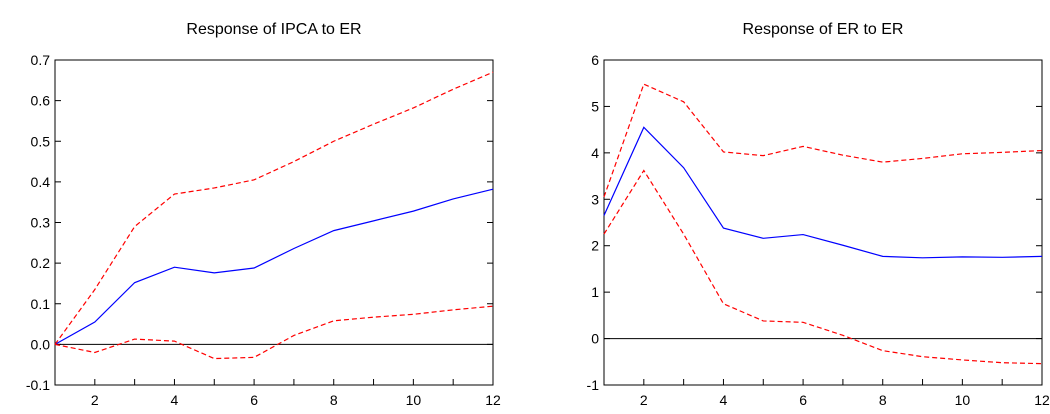  I want to click on y-tick-label: -0.1, so click(38, 385).